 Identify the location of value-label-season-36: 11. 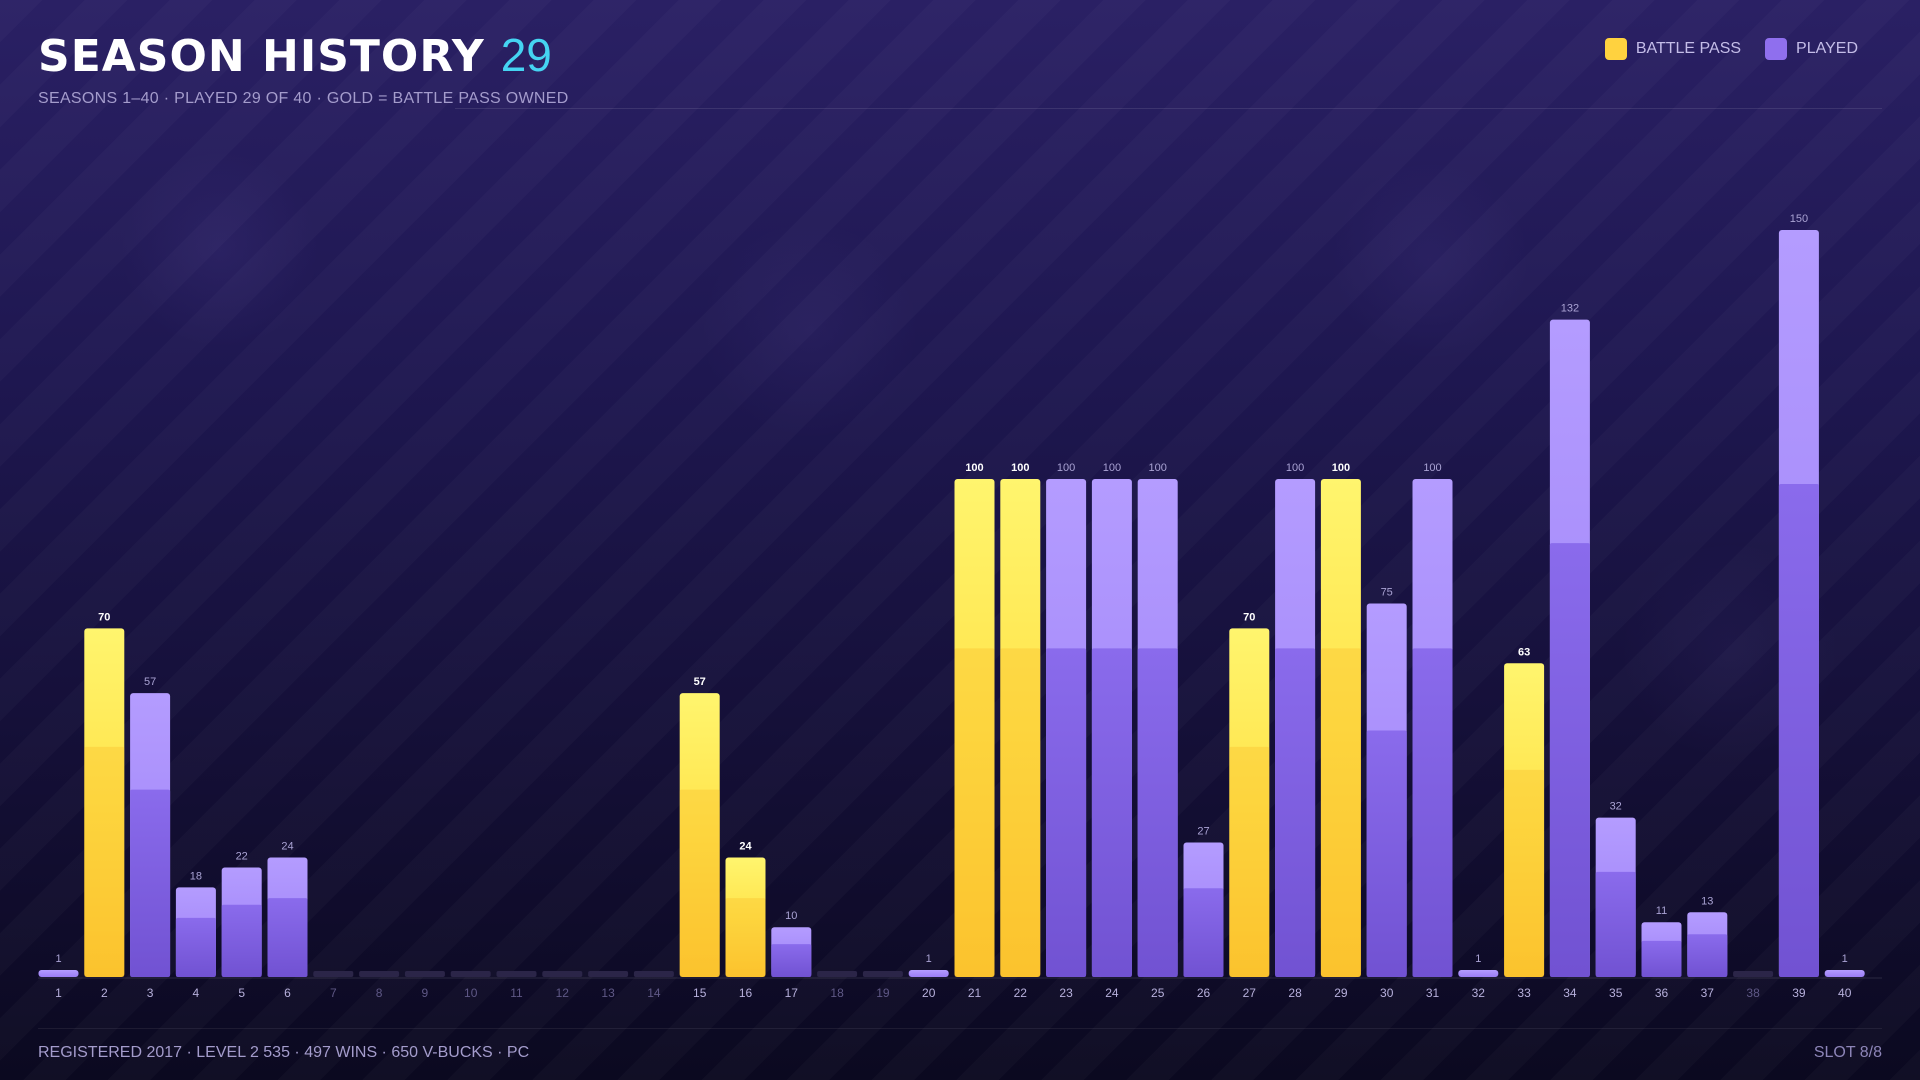
(1661, 911).